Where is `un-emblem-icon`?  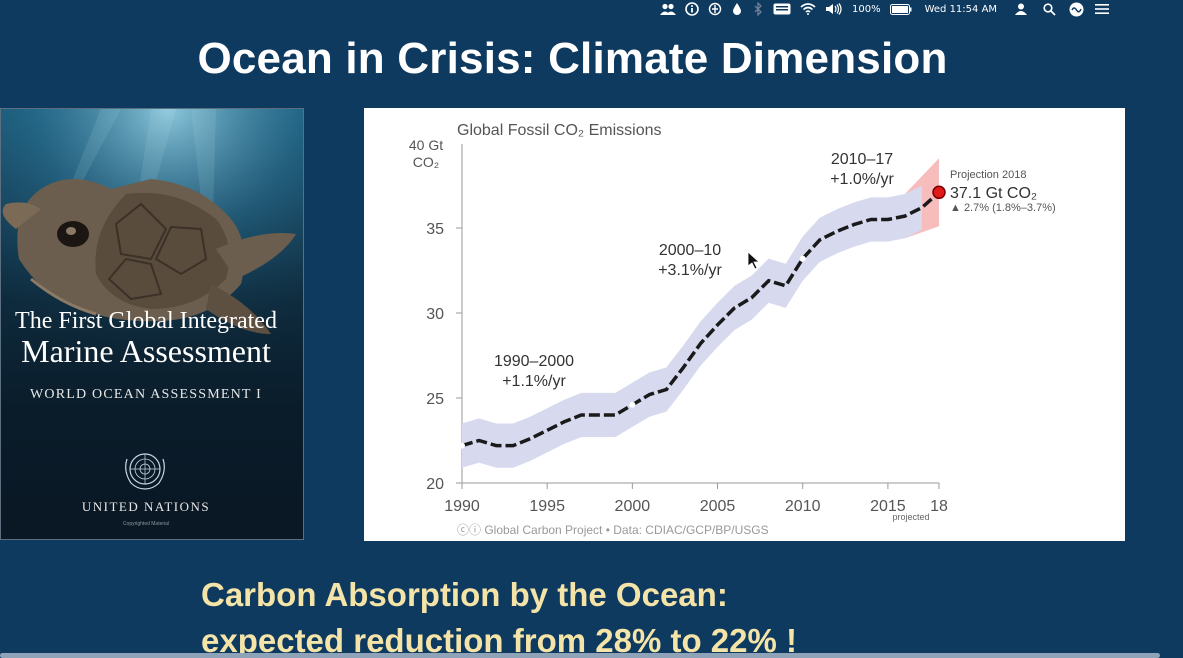 un-emblem-icon is located at coordinates (145, 471).